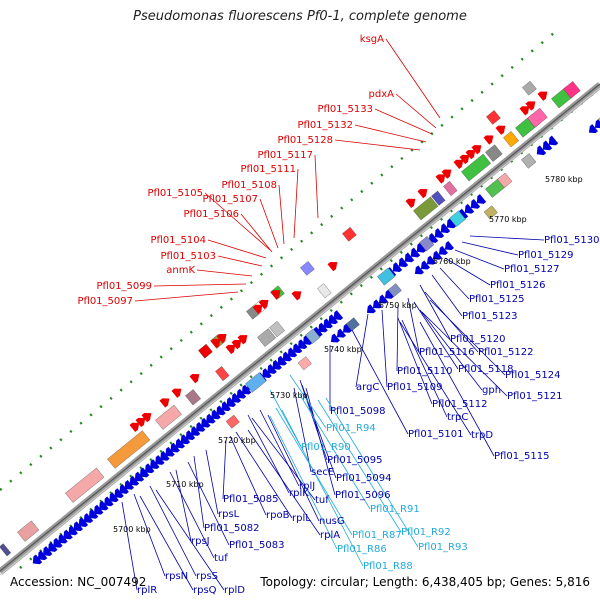 This screenshot has height=600, width=600. I want to click on gene-label-reverse: Pfl01_5101, so click(436, 434).